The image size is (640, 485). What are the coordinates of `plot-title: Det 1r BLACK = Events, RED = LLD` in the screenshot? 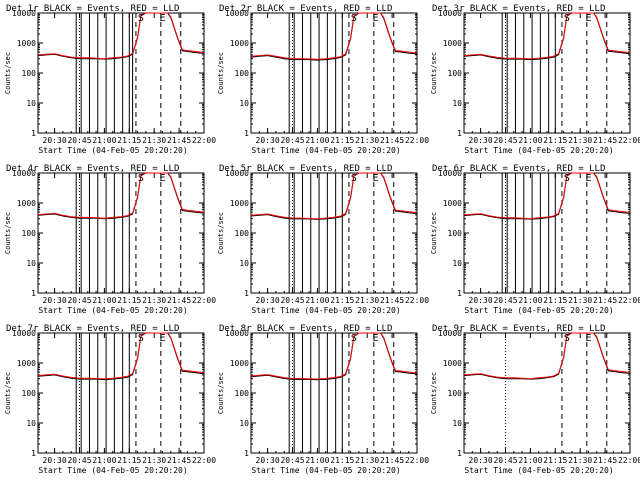 It's located at (92, 9).